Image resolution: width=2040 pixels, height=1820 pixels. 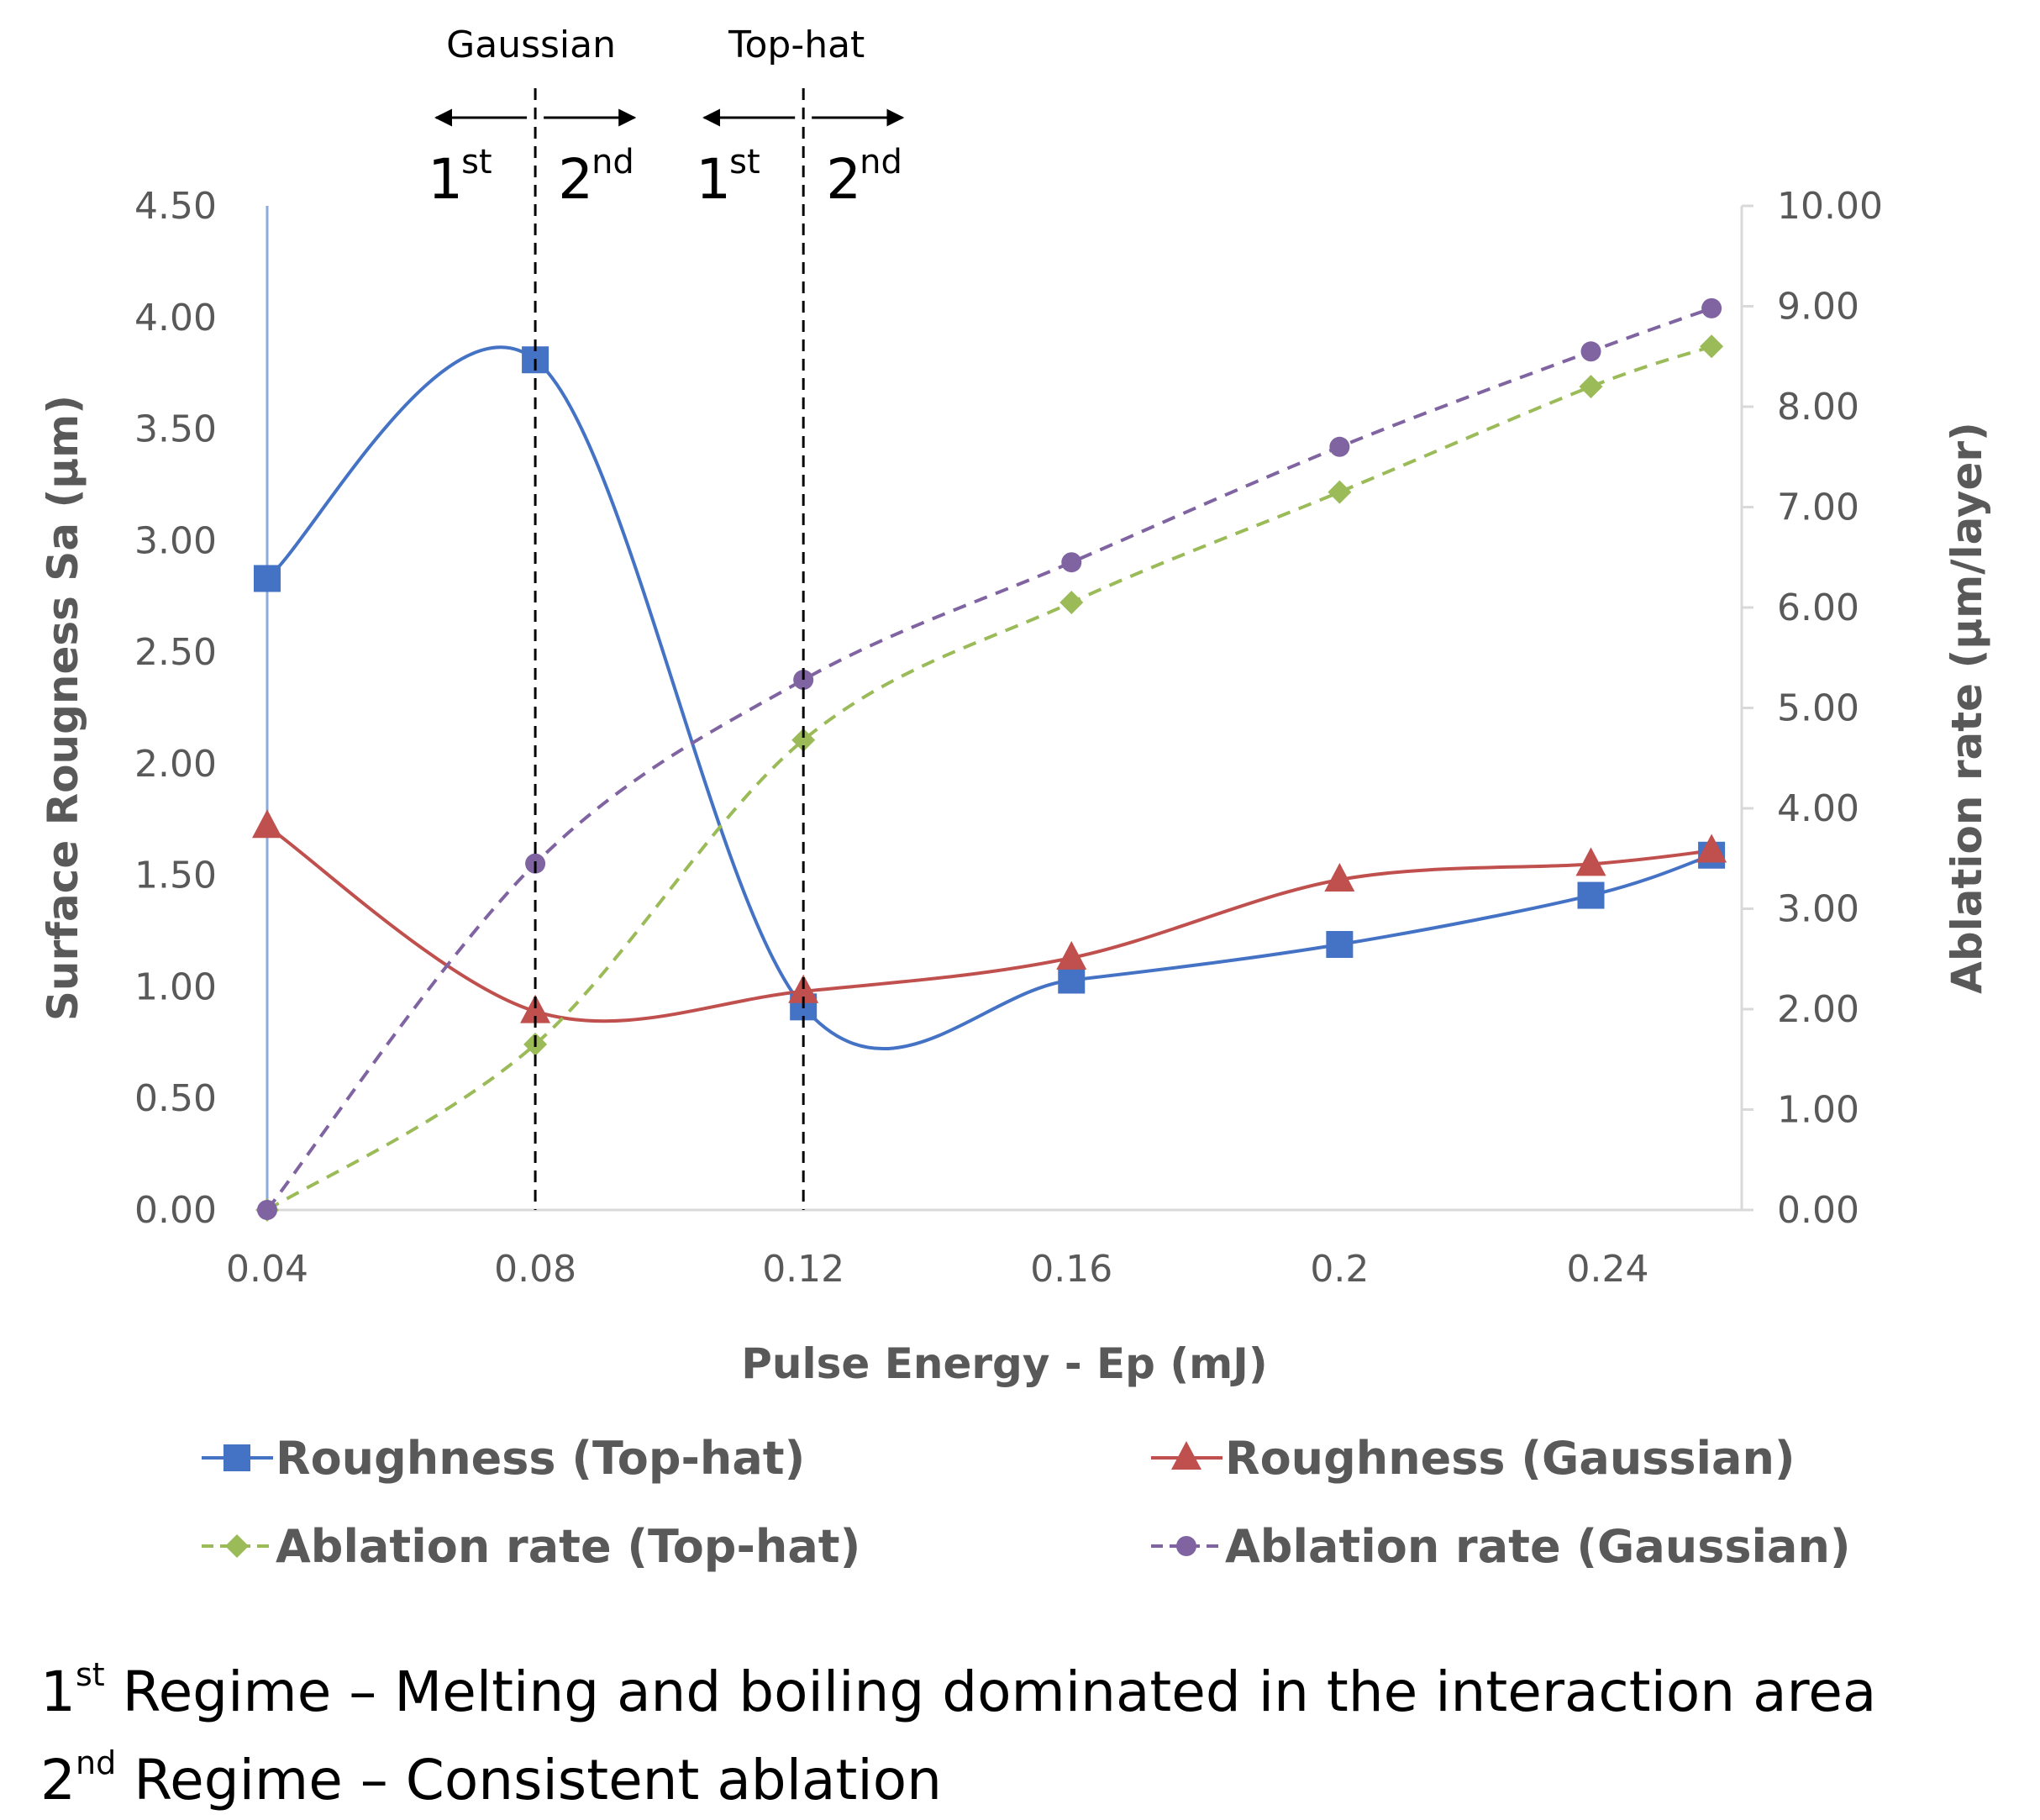 I want to click on legend-label-2: Roughness (Gaussian), so click(x=1510, y=1458).